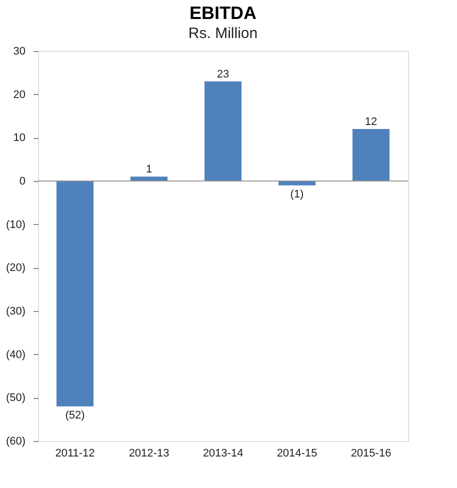  Describe the element at coordinates (19, 52) in the screenshot. I see `y-tick-label: 30` at that location.